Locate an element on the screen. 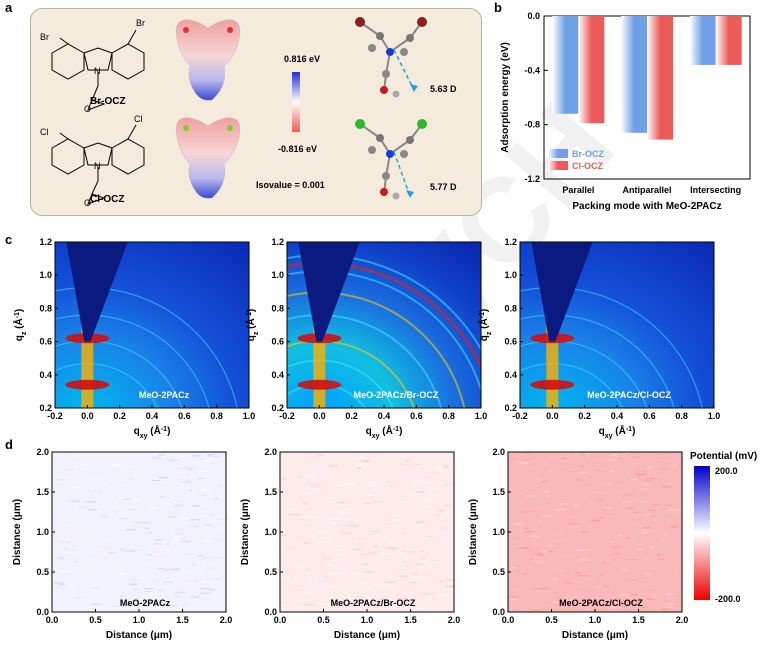 This screenshot has width=762, height=650. esp-min-label: -0.816 eV is located at coordinates (298, 149).